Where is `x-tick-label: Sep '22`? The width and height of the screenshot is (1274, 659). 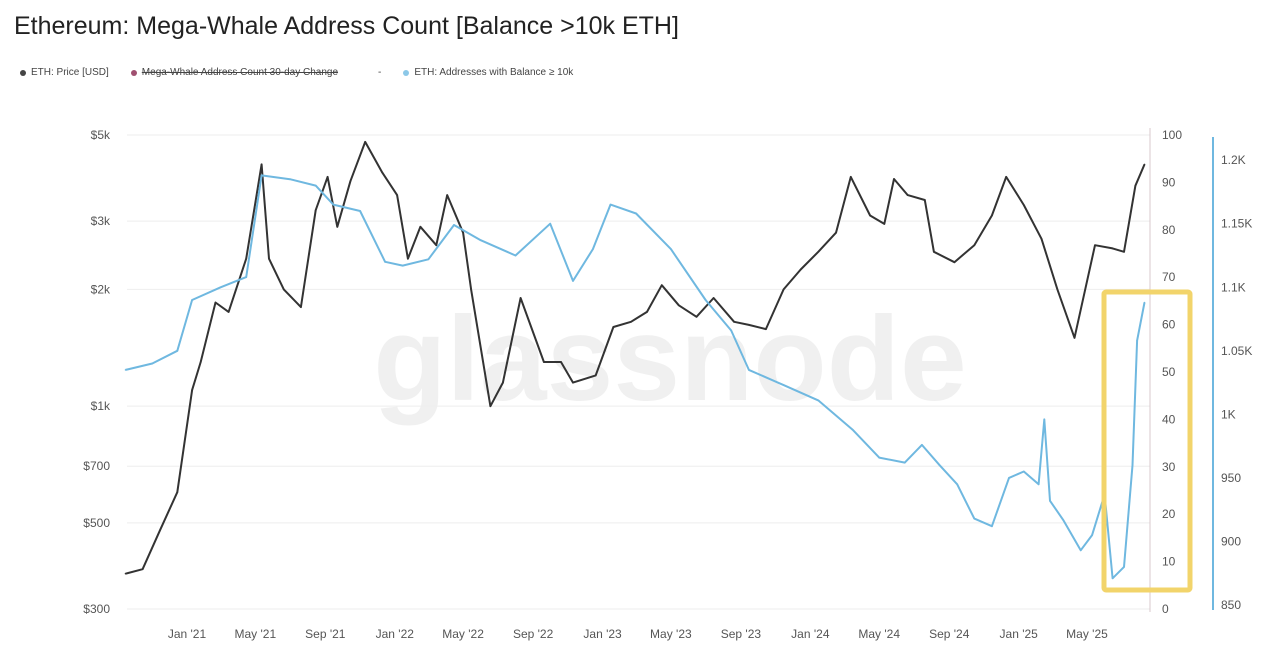 x-tick-label: Sep '22 is located at coordinates (533, 634).